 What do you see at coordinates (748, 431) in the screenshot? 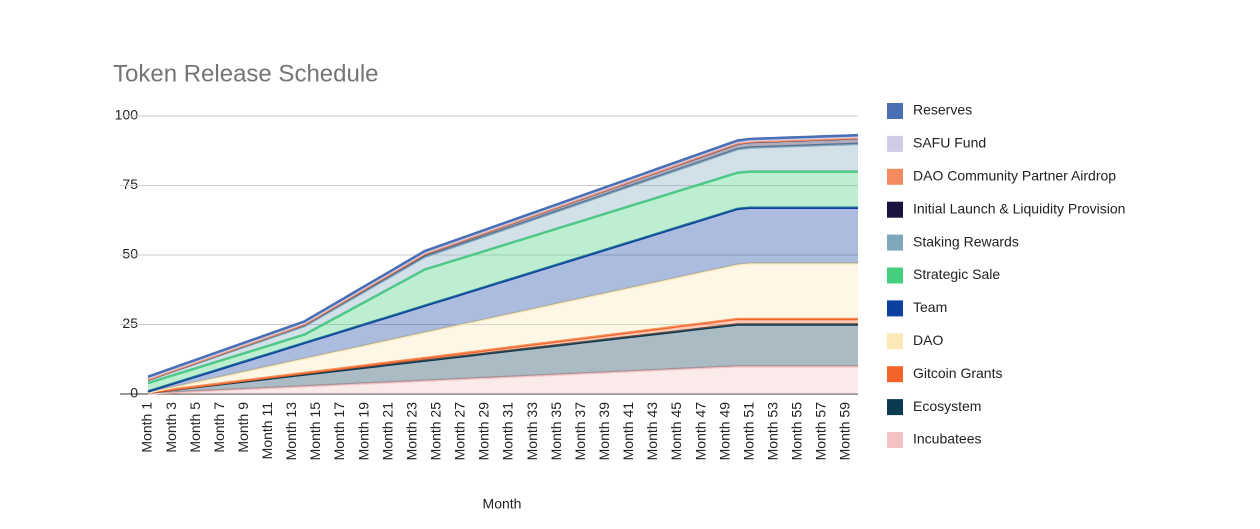
I see `x-tick-label: Month 51` at bounding box center [748, 431].